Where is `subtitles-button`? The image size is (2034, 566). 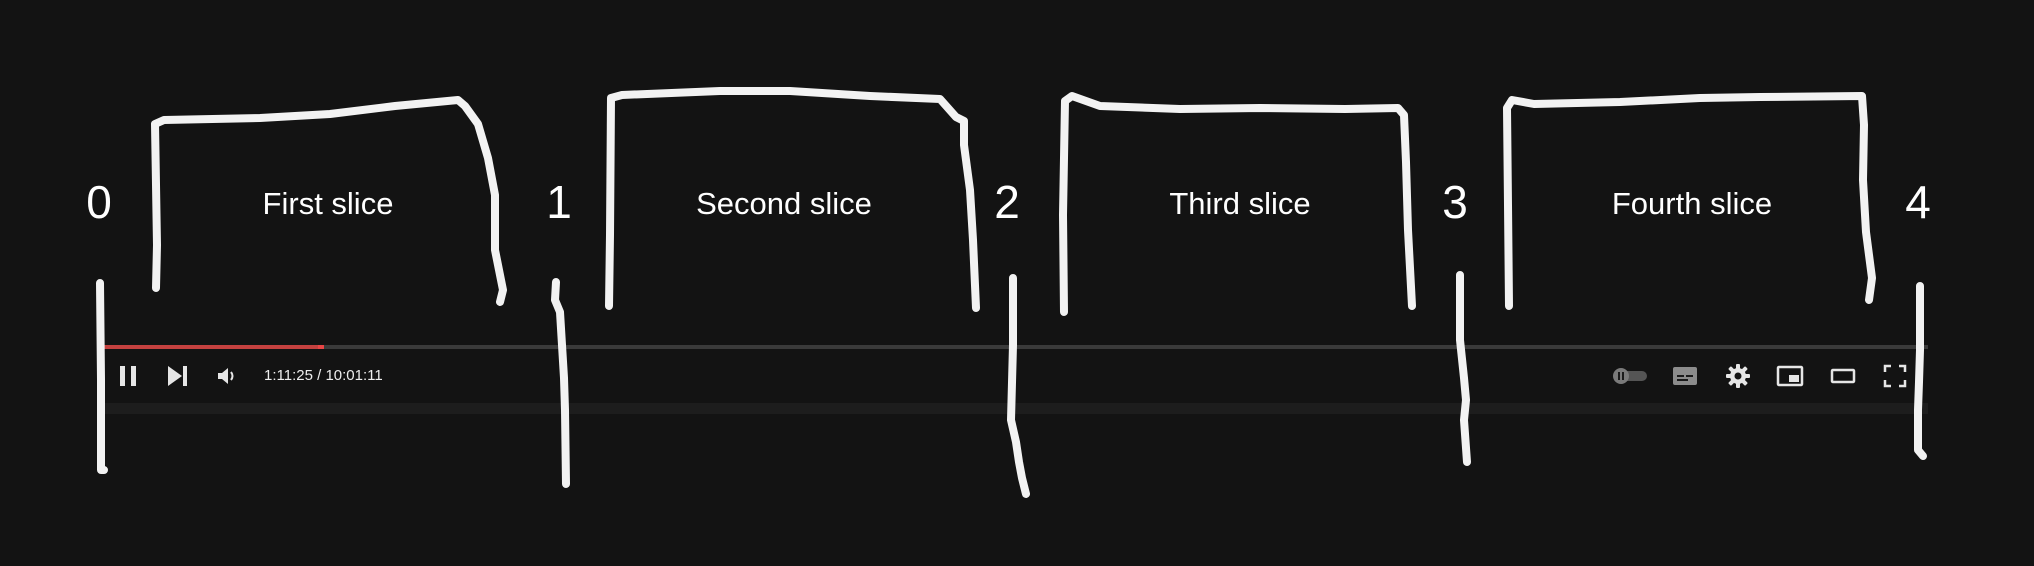 subtitles-button is located at coordinates (1685, 376).